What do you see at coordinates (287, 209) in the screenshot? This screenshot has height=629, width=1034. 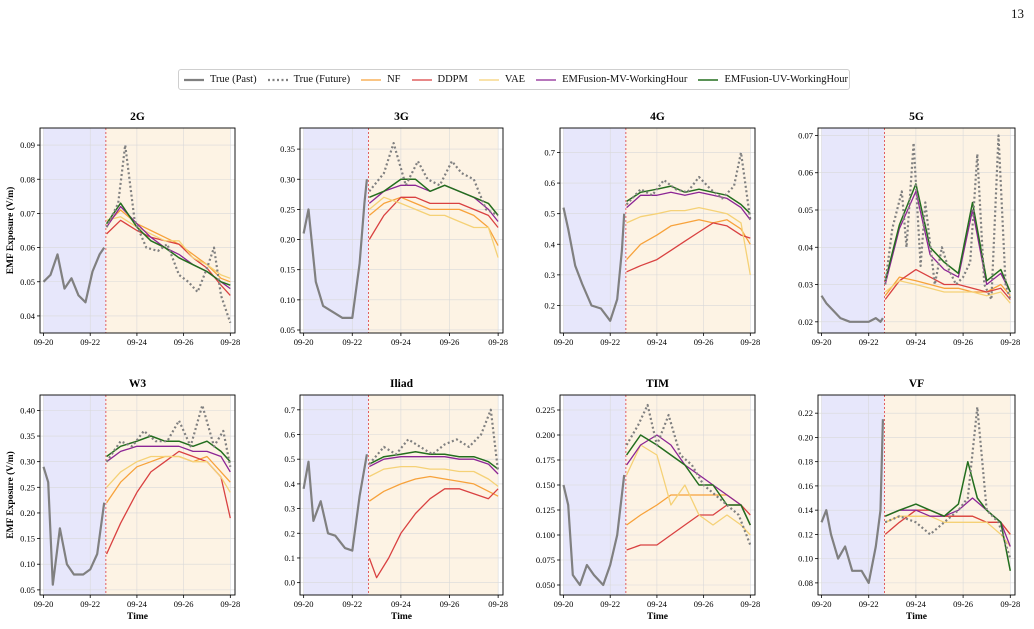 I see `y-tick-label: 0.25` at bounding box center [287, 209].